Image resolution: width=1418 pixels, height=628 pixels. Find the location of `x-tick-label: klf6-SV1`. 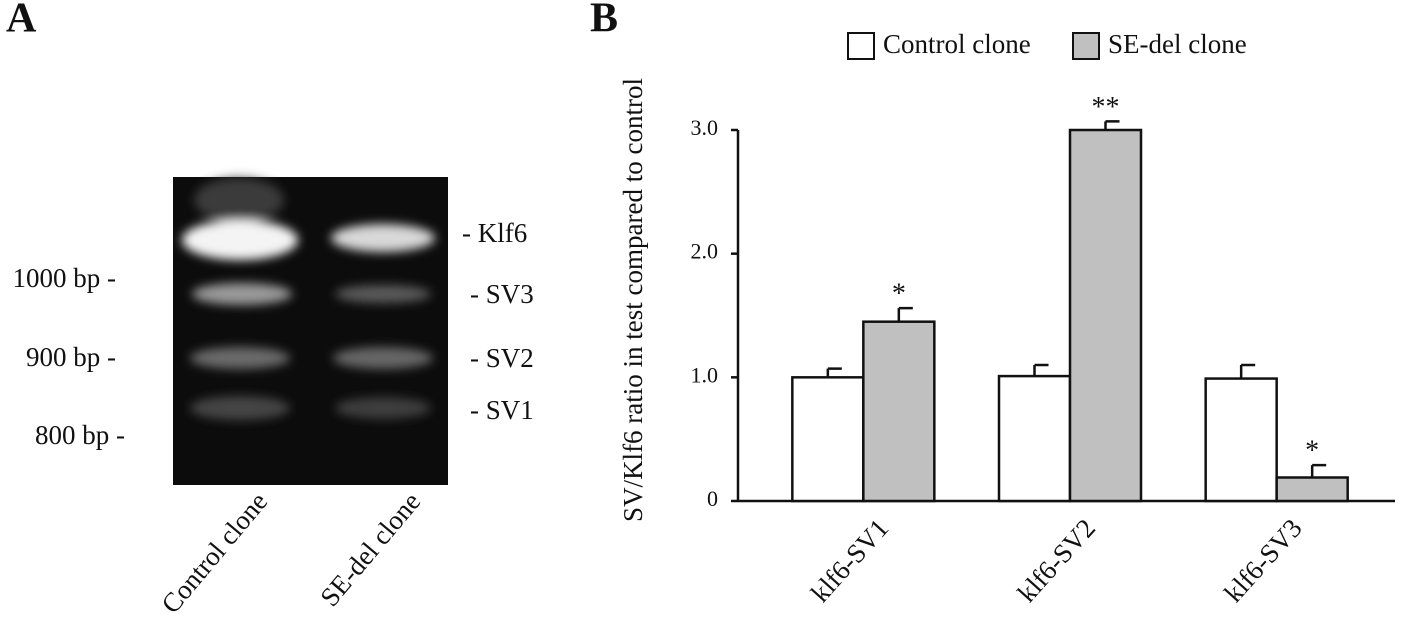

x-tick-label: klf6-SV1 is located at coordinates (850, 560).